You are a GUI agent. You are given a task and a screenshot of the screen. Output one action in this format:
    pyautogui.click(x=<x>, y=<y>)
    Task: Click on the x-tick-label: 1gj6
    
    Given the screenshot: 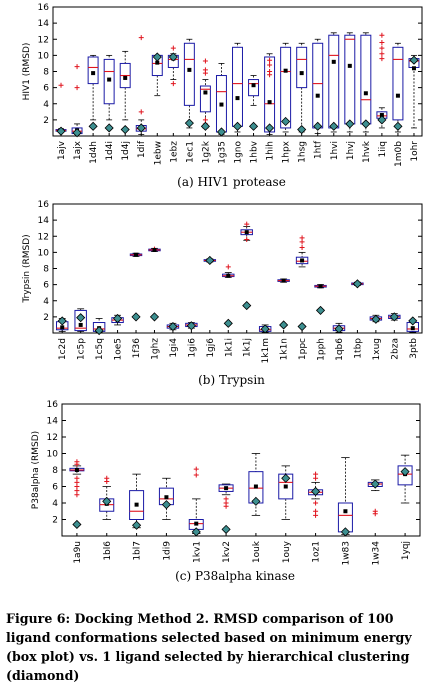 What is the action you would take?
    pyautogui.click(x=211, y=348)
    